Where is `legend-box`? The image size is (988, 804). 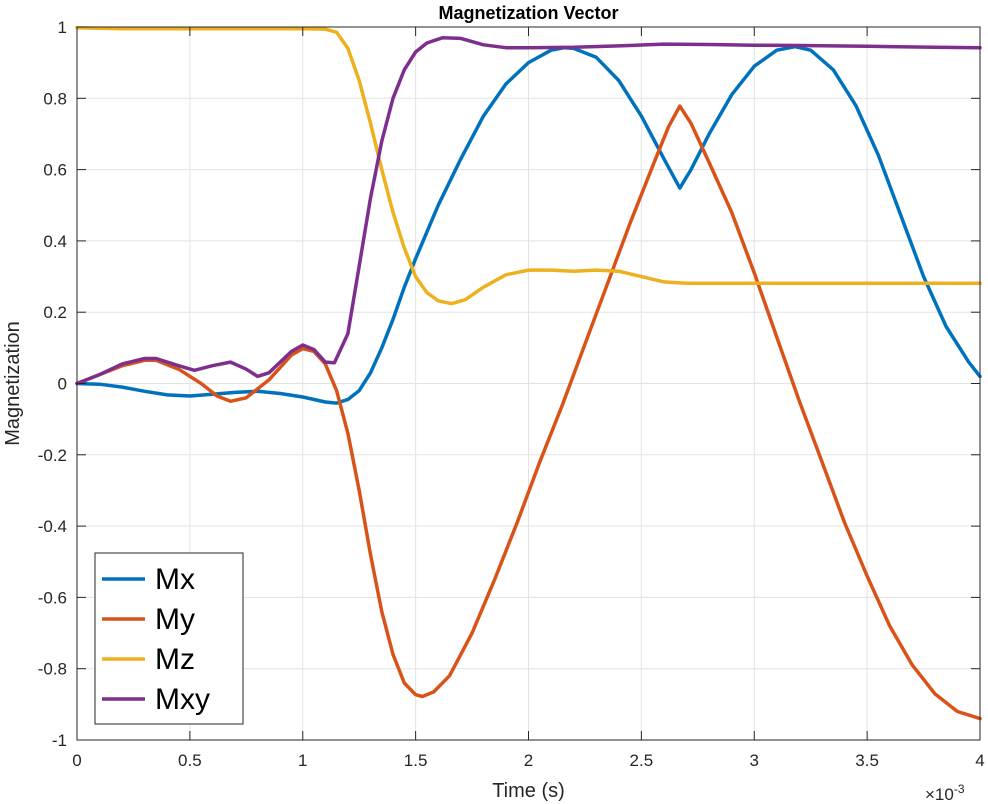 legend-box is located at coordinates (169, 638).